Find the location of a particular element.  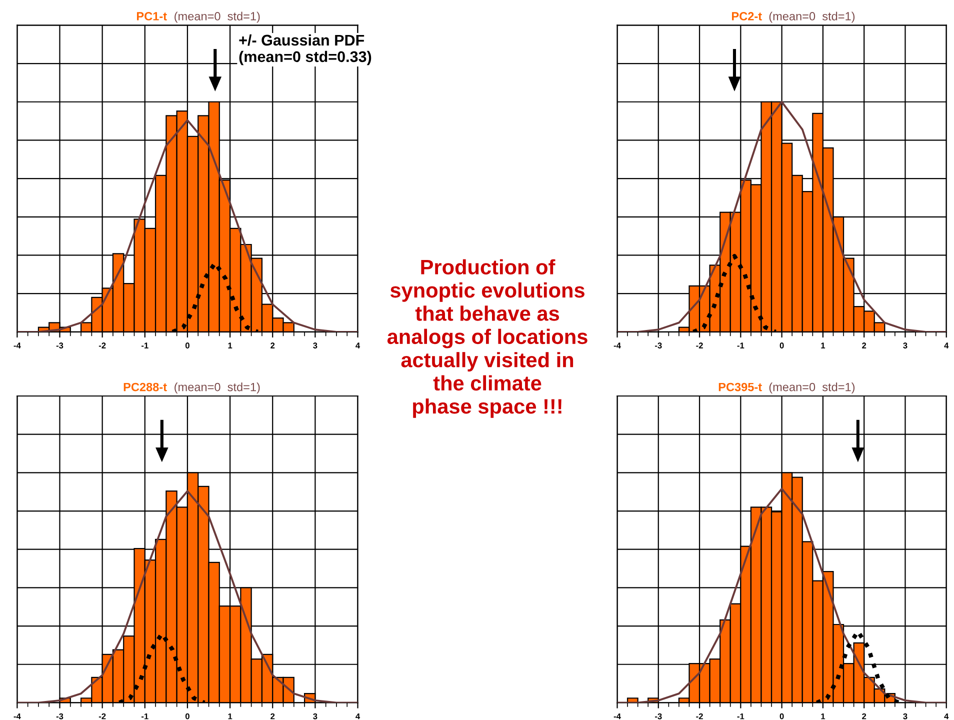

chart-title: PC2-t is located at coordinates (747, 16).